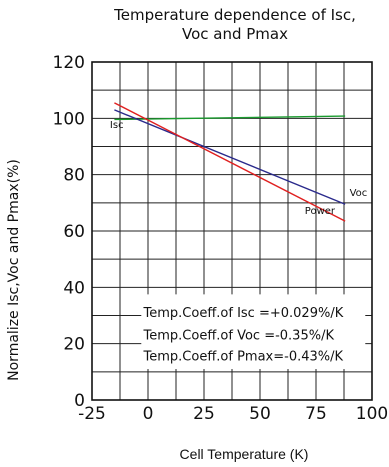 This screenshot has width=389, height=467. What do you see at coordinates (320, 211) in the screenshot?
I see `series-label-power: Power` at bounding box center [320, 211].